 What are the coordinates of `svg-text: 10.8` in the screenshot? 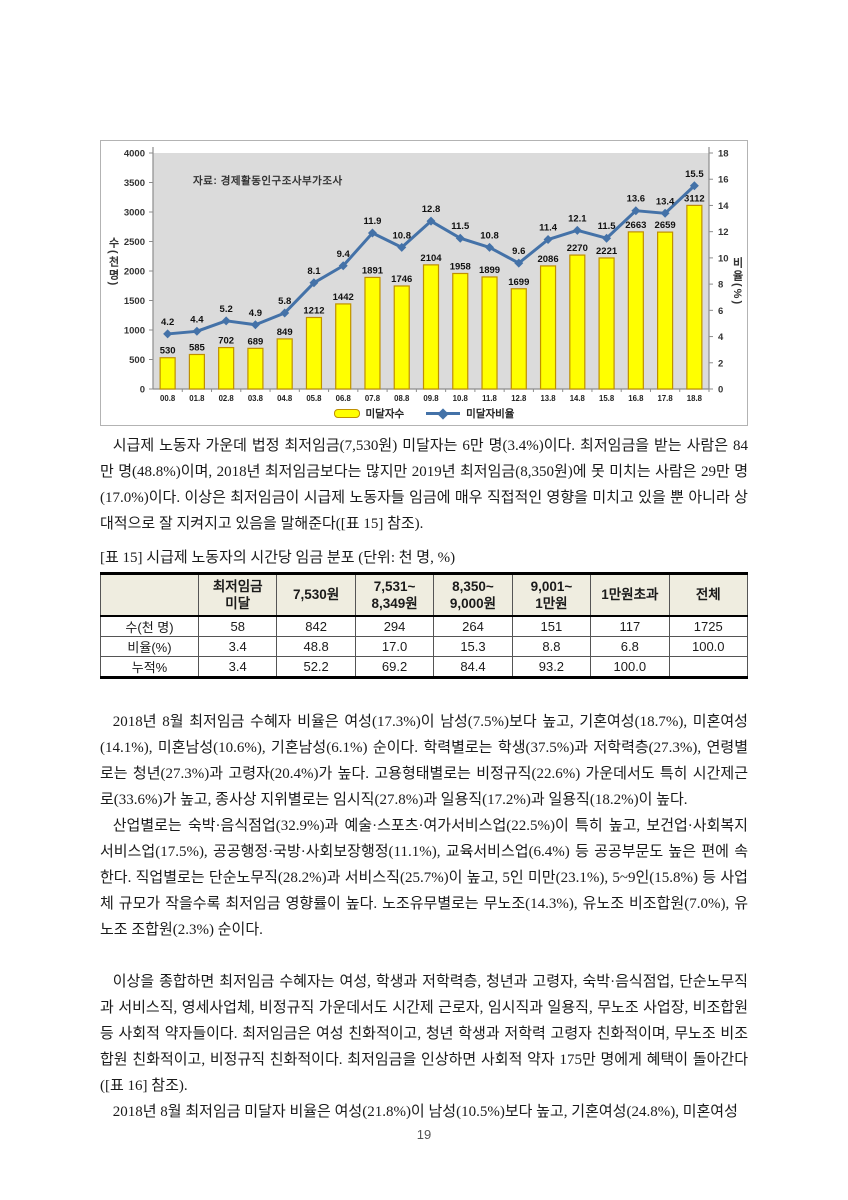 It's located at (401, 235).